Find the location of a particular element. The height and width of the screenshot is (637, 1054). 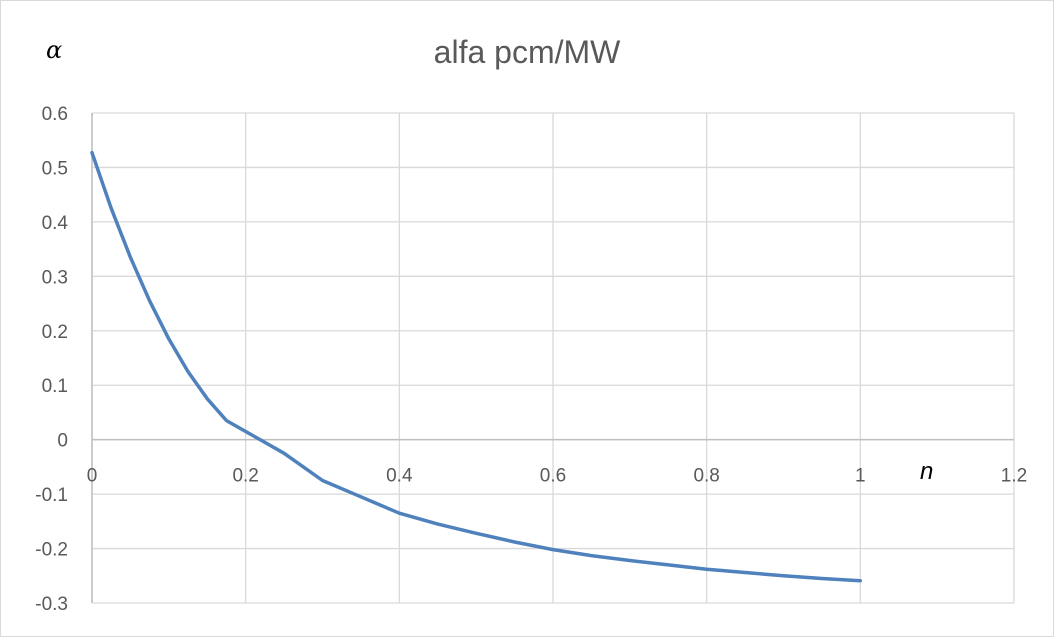

x-tick-label: 0.6 is located at coordinates (553, 476).